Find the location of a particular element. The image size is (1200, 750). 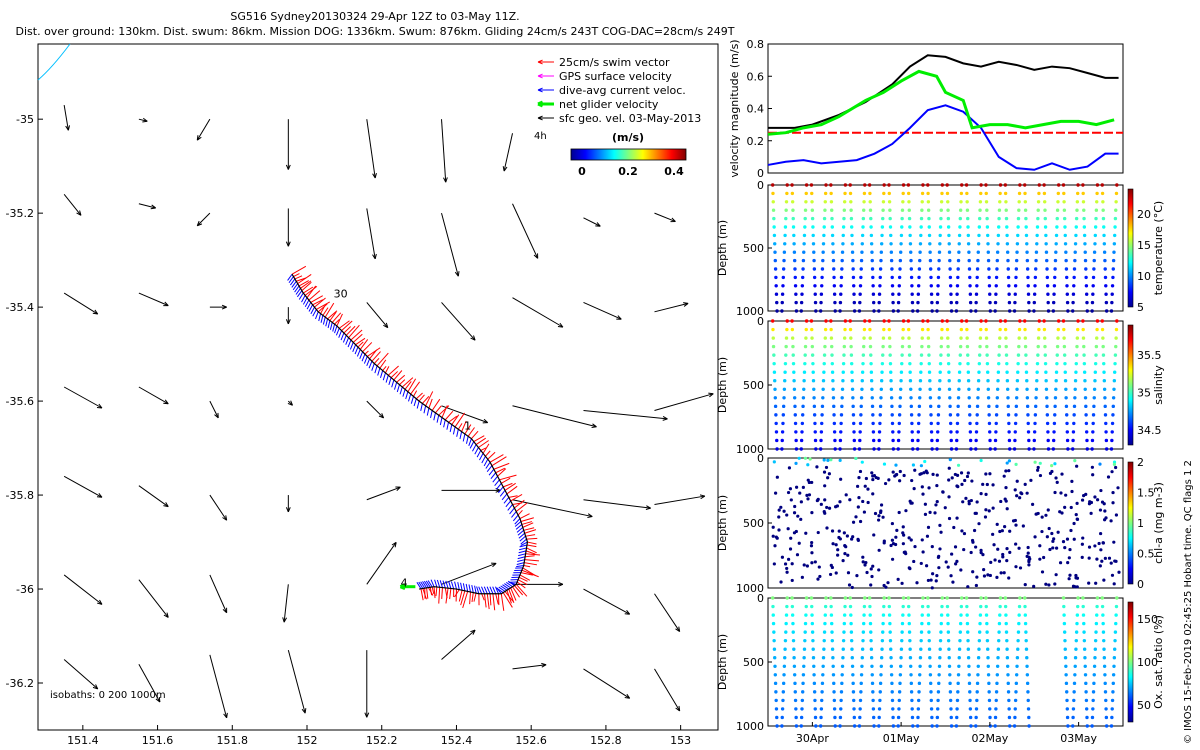

legend-marker-head is located at coordinates (540, 62).